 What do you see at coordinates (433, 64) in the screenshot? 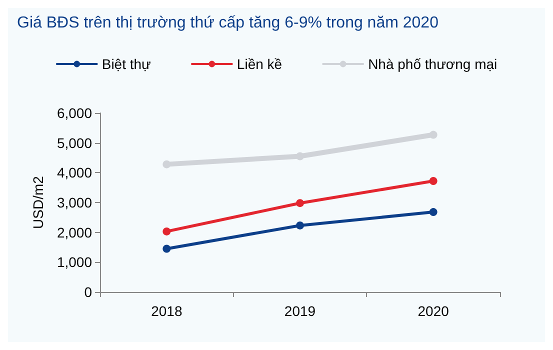
I see `legend-label: Nhà phố thương mại` at bounding box center [433, 64].